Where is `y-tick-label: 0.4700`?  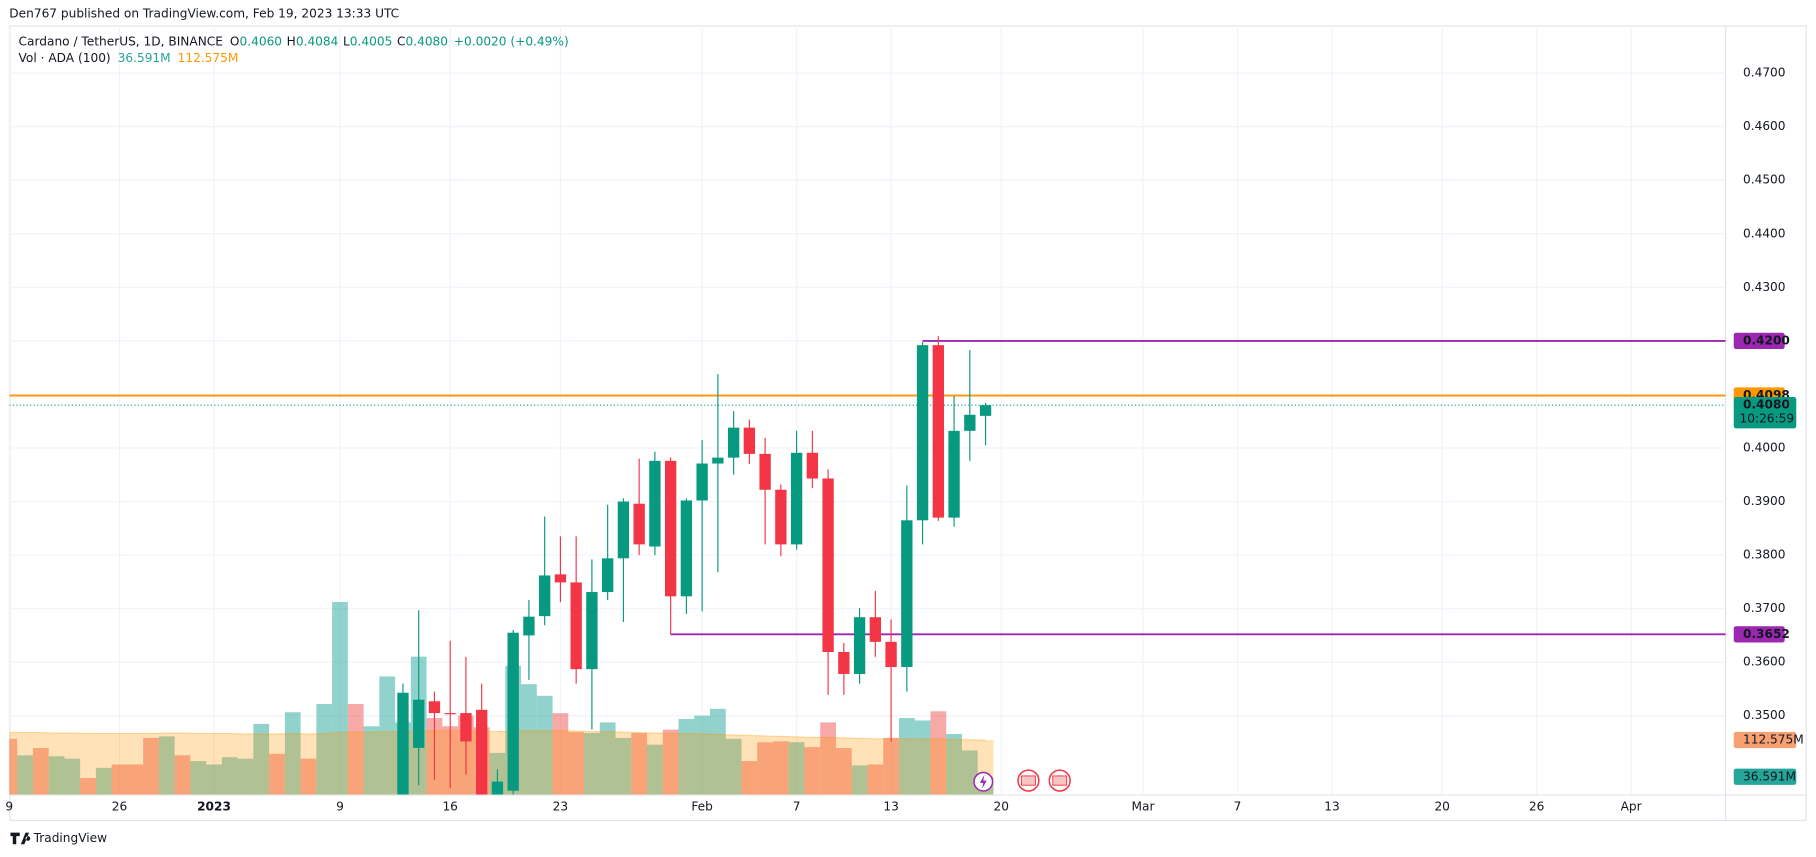
y-tick-label: 0.4700 is located at coordinates (1764, 73).